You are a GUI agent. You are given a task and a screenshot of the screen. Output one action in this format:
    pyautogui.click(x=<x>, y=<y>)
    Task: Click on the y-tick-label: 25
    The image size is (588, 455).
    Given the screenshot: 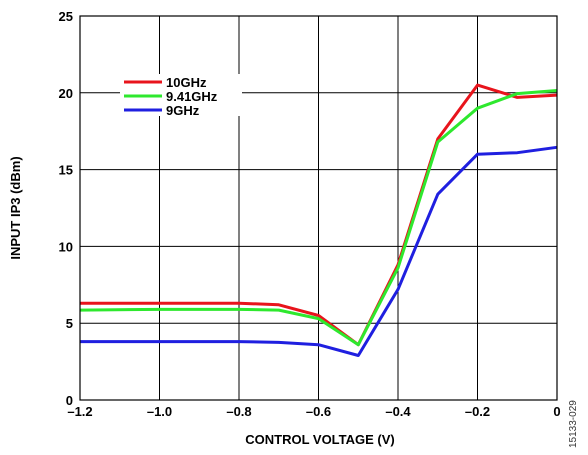 What is the action you would take?
    pyautogui.click(x=66, y=16)
    